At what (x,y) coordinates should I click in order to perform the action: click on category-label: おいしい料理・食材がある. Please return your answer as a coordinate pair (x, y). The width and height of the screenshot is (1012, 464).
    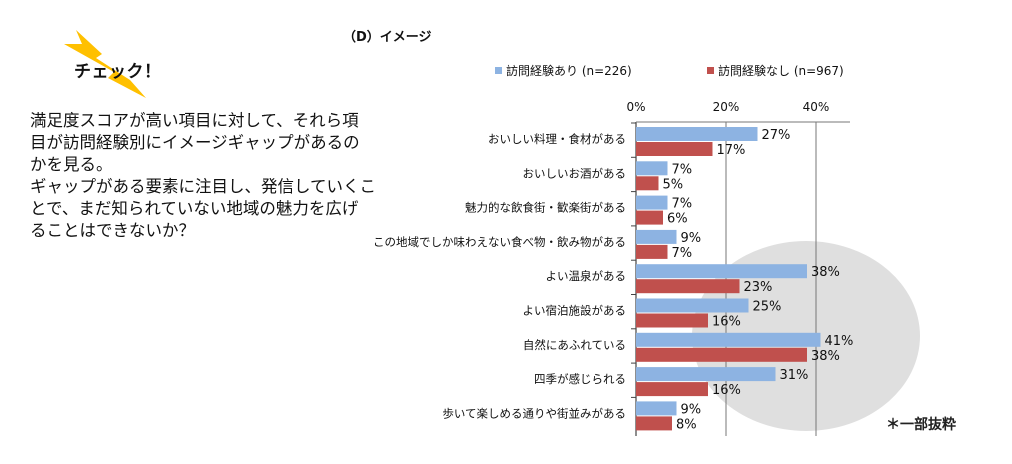
    Looking at the image, I should click on (557, 139).